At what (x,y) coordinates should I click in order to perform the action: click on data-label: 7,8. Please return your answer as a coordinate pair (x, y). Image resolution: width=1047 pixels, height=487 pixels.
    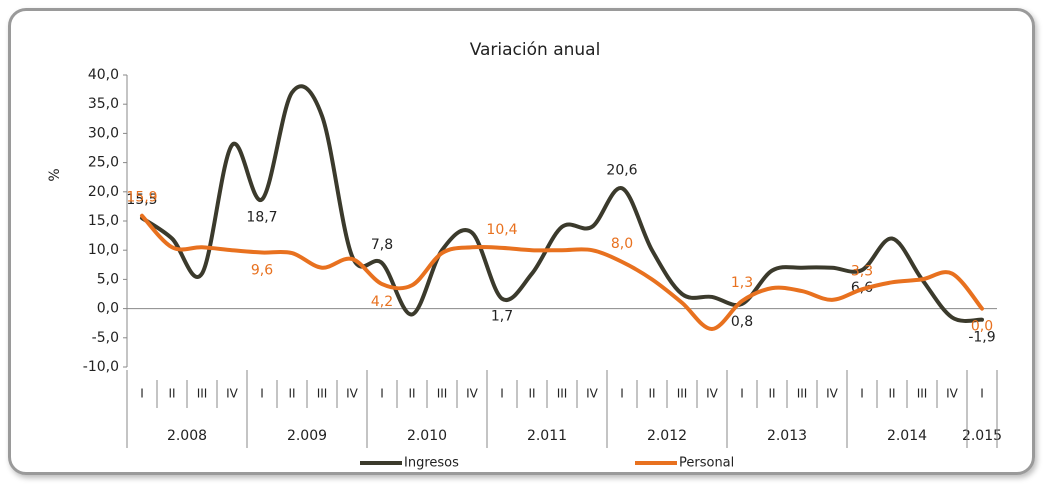
    Looking at the image, I should click on (382, 245).